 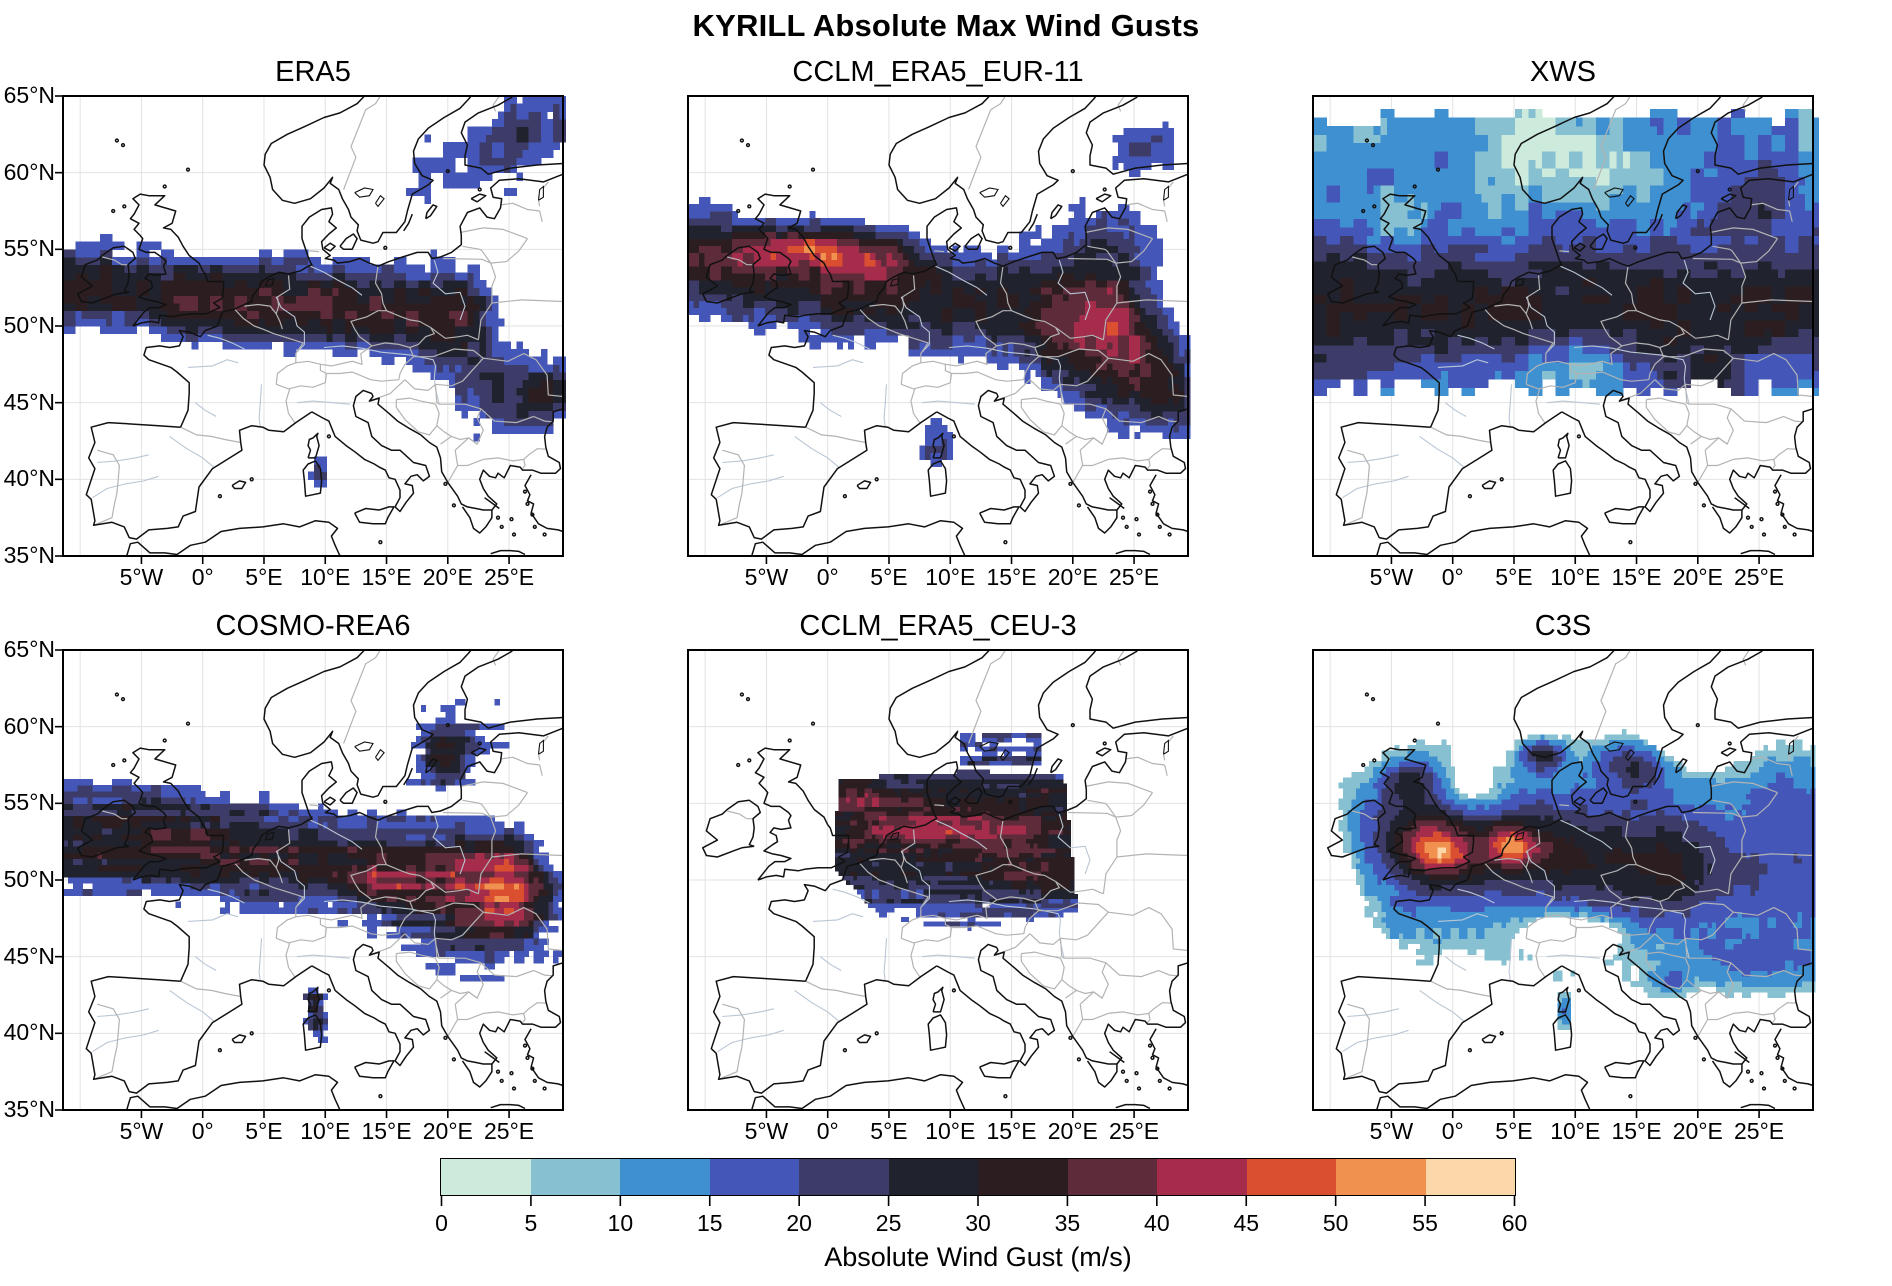 I want to click on colorbar-tick-label: 55, so click(x=1425, y=1223).